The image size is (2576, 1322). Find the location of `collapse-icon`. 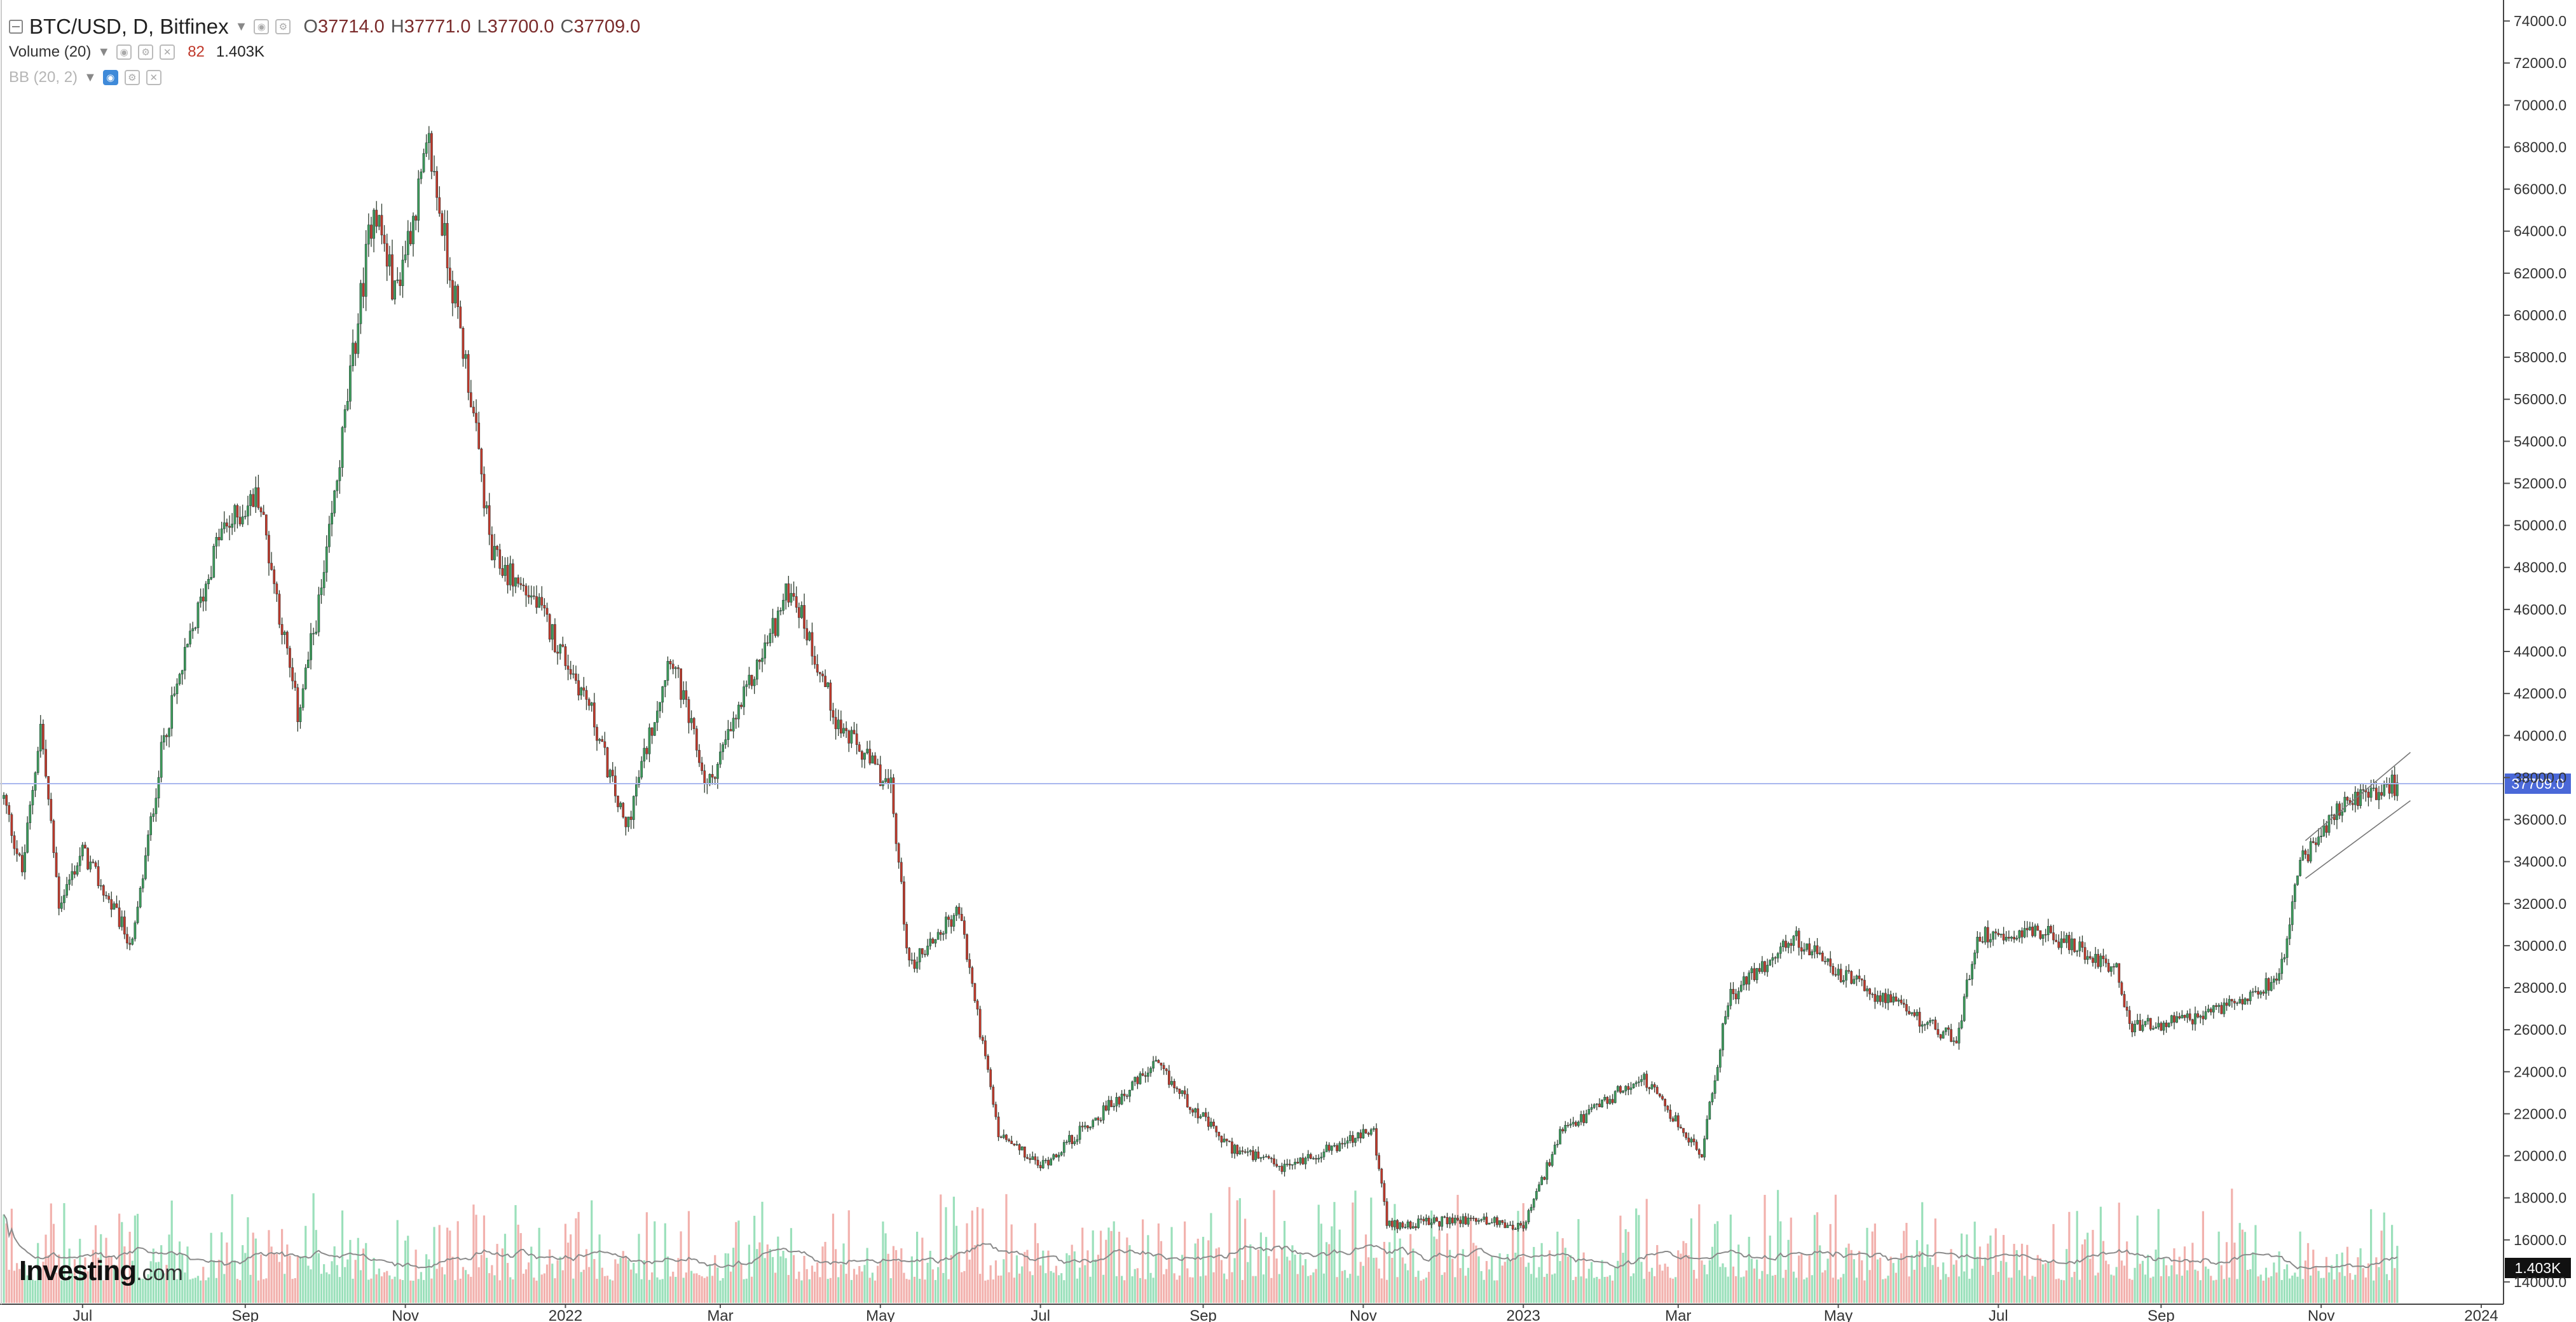

collapse-icon is located at coordinates (16, 27).